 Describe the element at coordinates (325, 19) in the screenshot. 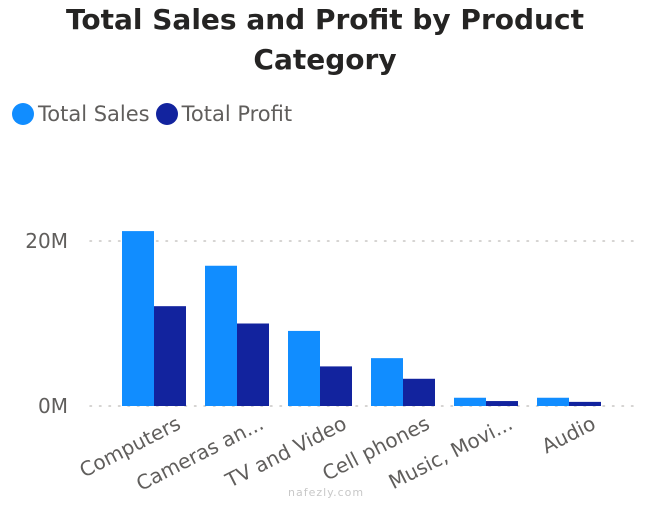

I see `chart-title-line-1: Total Sales and Profit by Product` at that location.